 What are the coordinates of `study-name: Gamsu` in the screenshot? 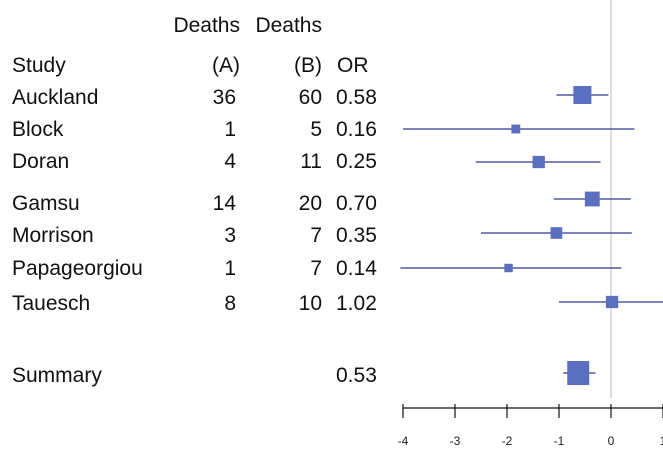 It's located at (46, 203).